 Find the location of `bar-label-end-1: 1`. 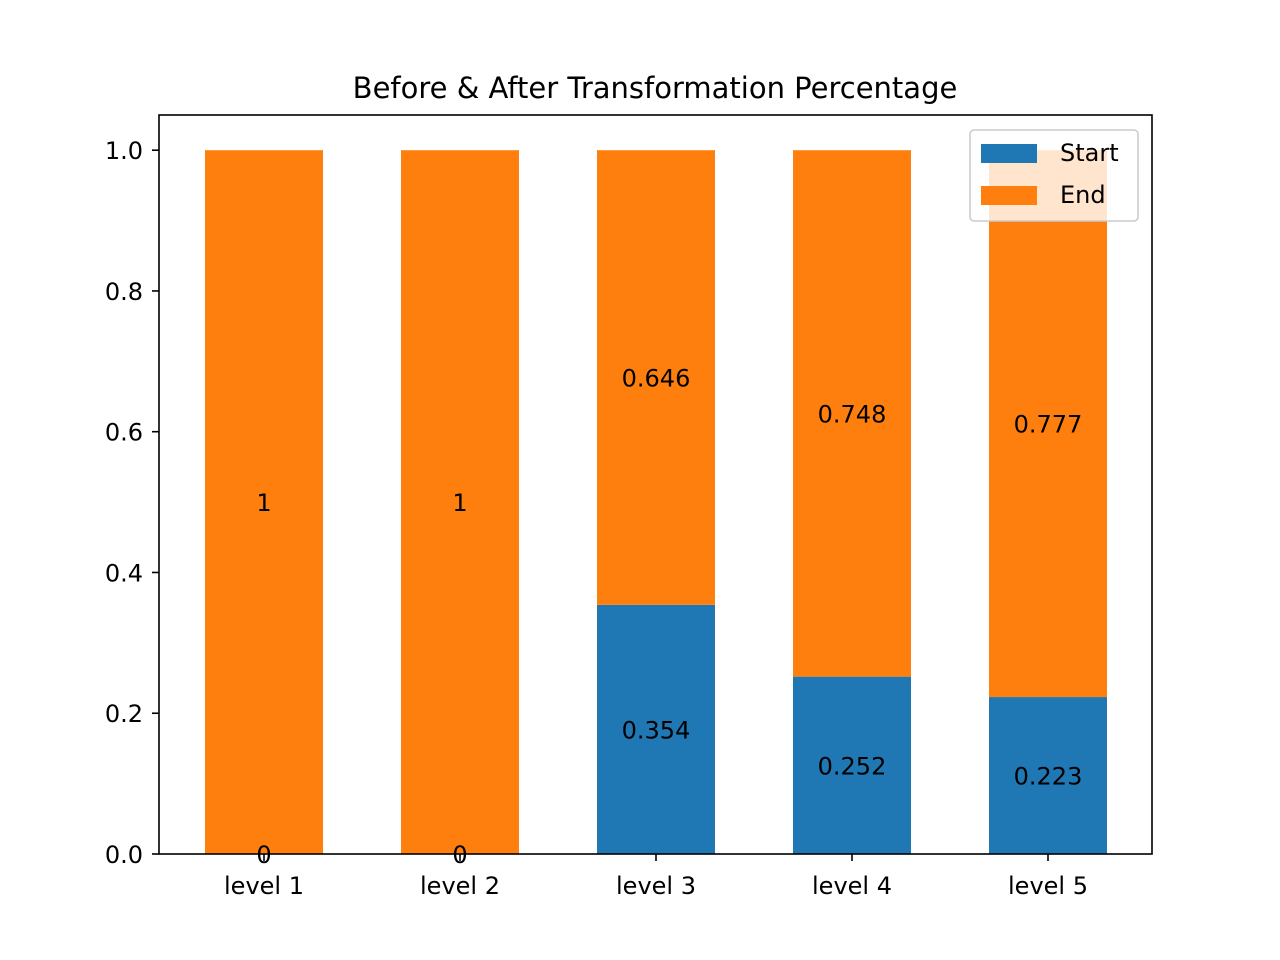

bar-label-end-1: 1 is located at coordinates (263, 503).